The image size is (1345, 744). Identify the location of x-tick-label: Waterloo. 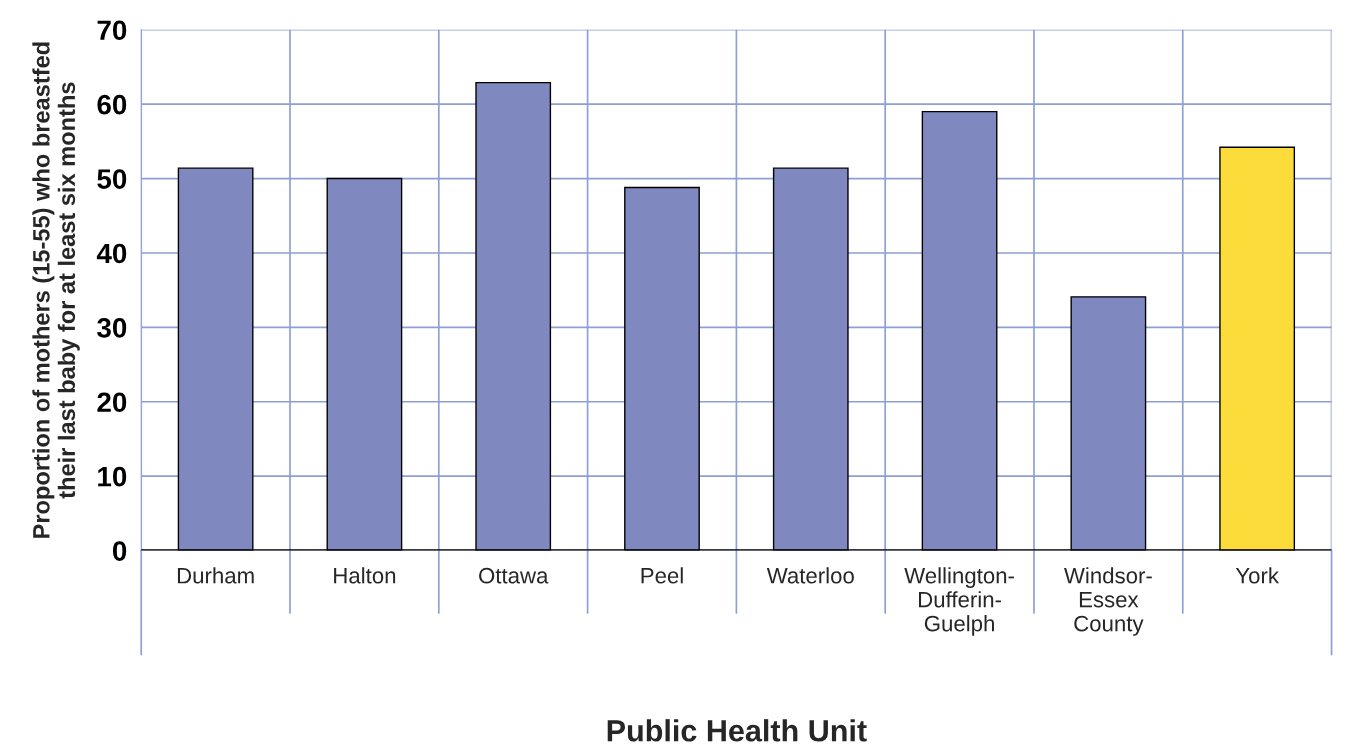
(810, 575).